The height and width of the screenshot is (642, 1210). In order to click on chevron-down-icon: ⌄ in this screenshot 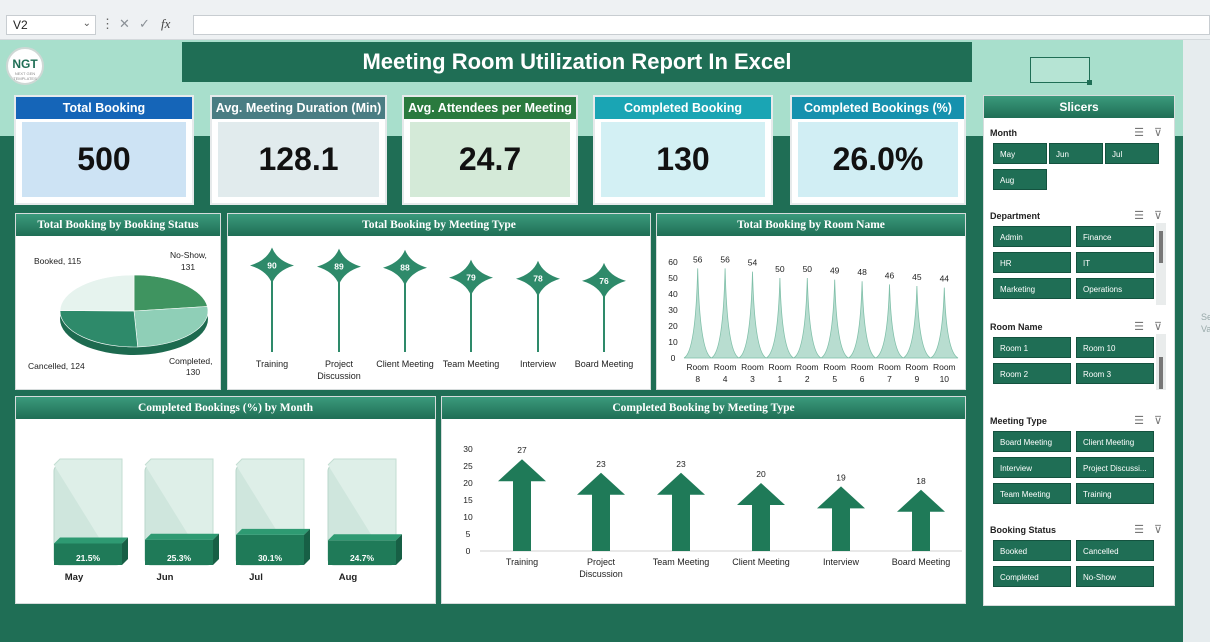, I will do `click(86, 23)`.